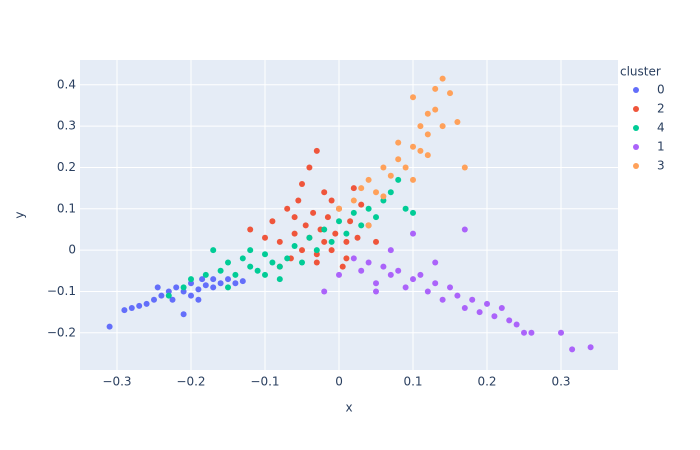  What do you see at coordinates (339, 382) in the screenshot?
I see `x-tick-label: 0` at bounding box center [339, 382].